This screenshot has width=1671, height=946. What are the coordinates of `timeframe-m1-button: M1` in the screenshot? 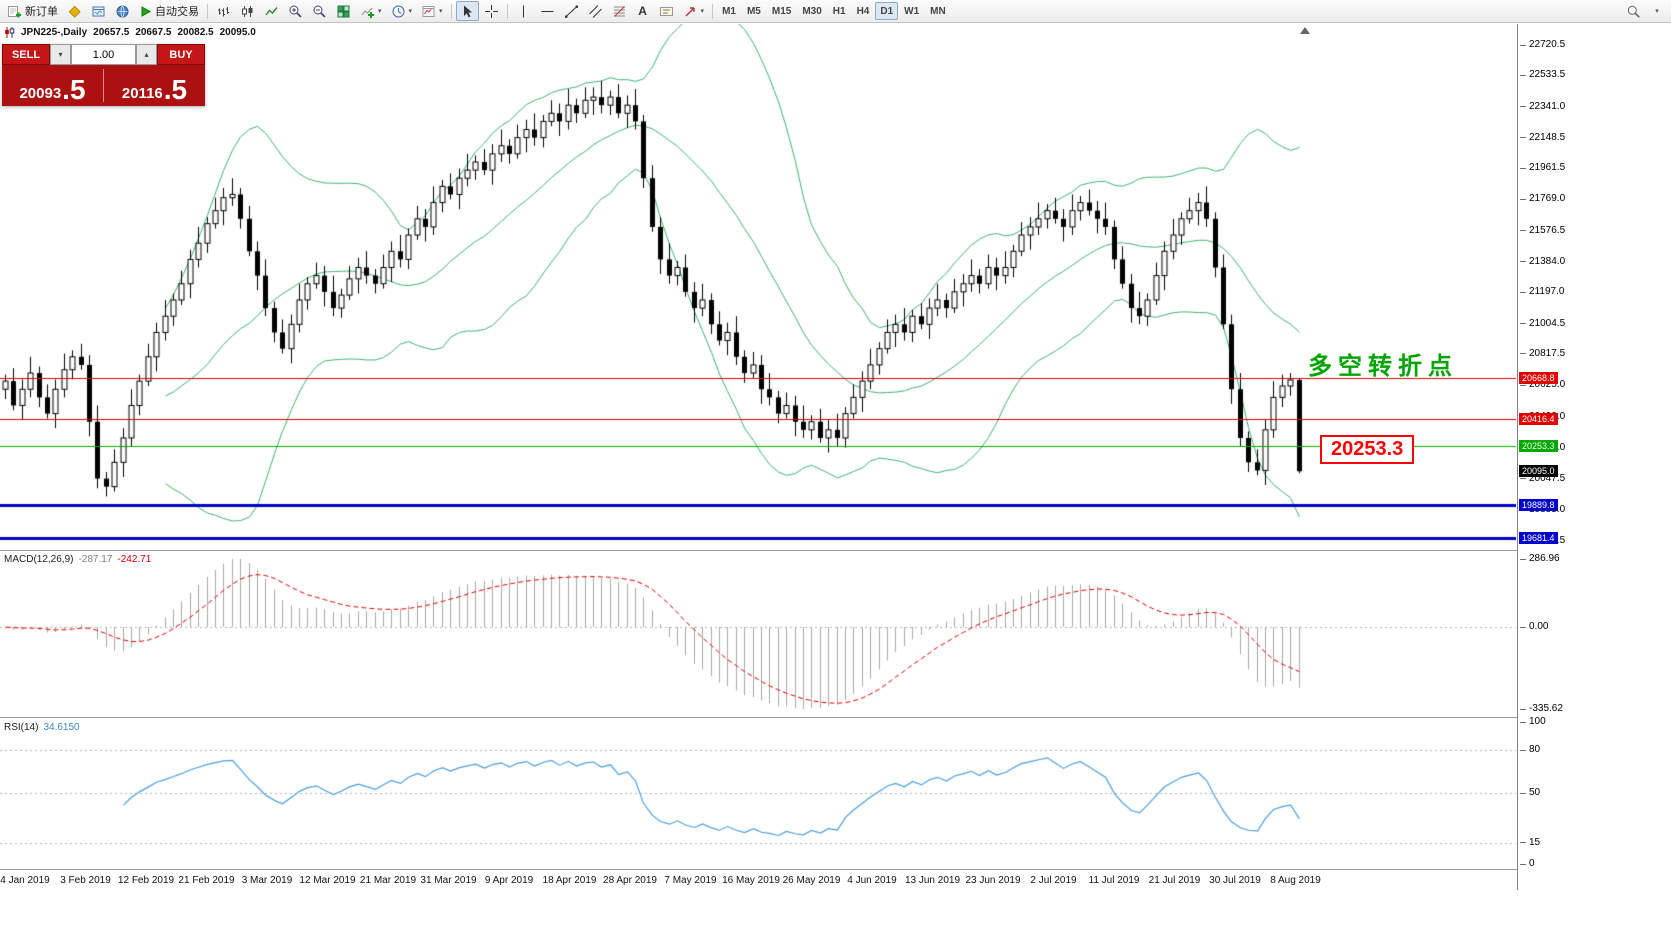 It's located at (729, 11).